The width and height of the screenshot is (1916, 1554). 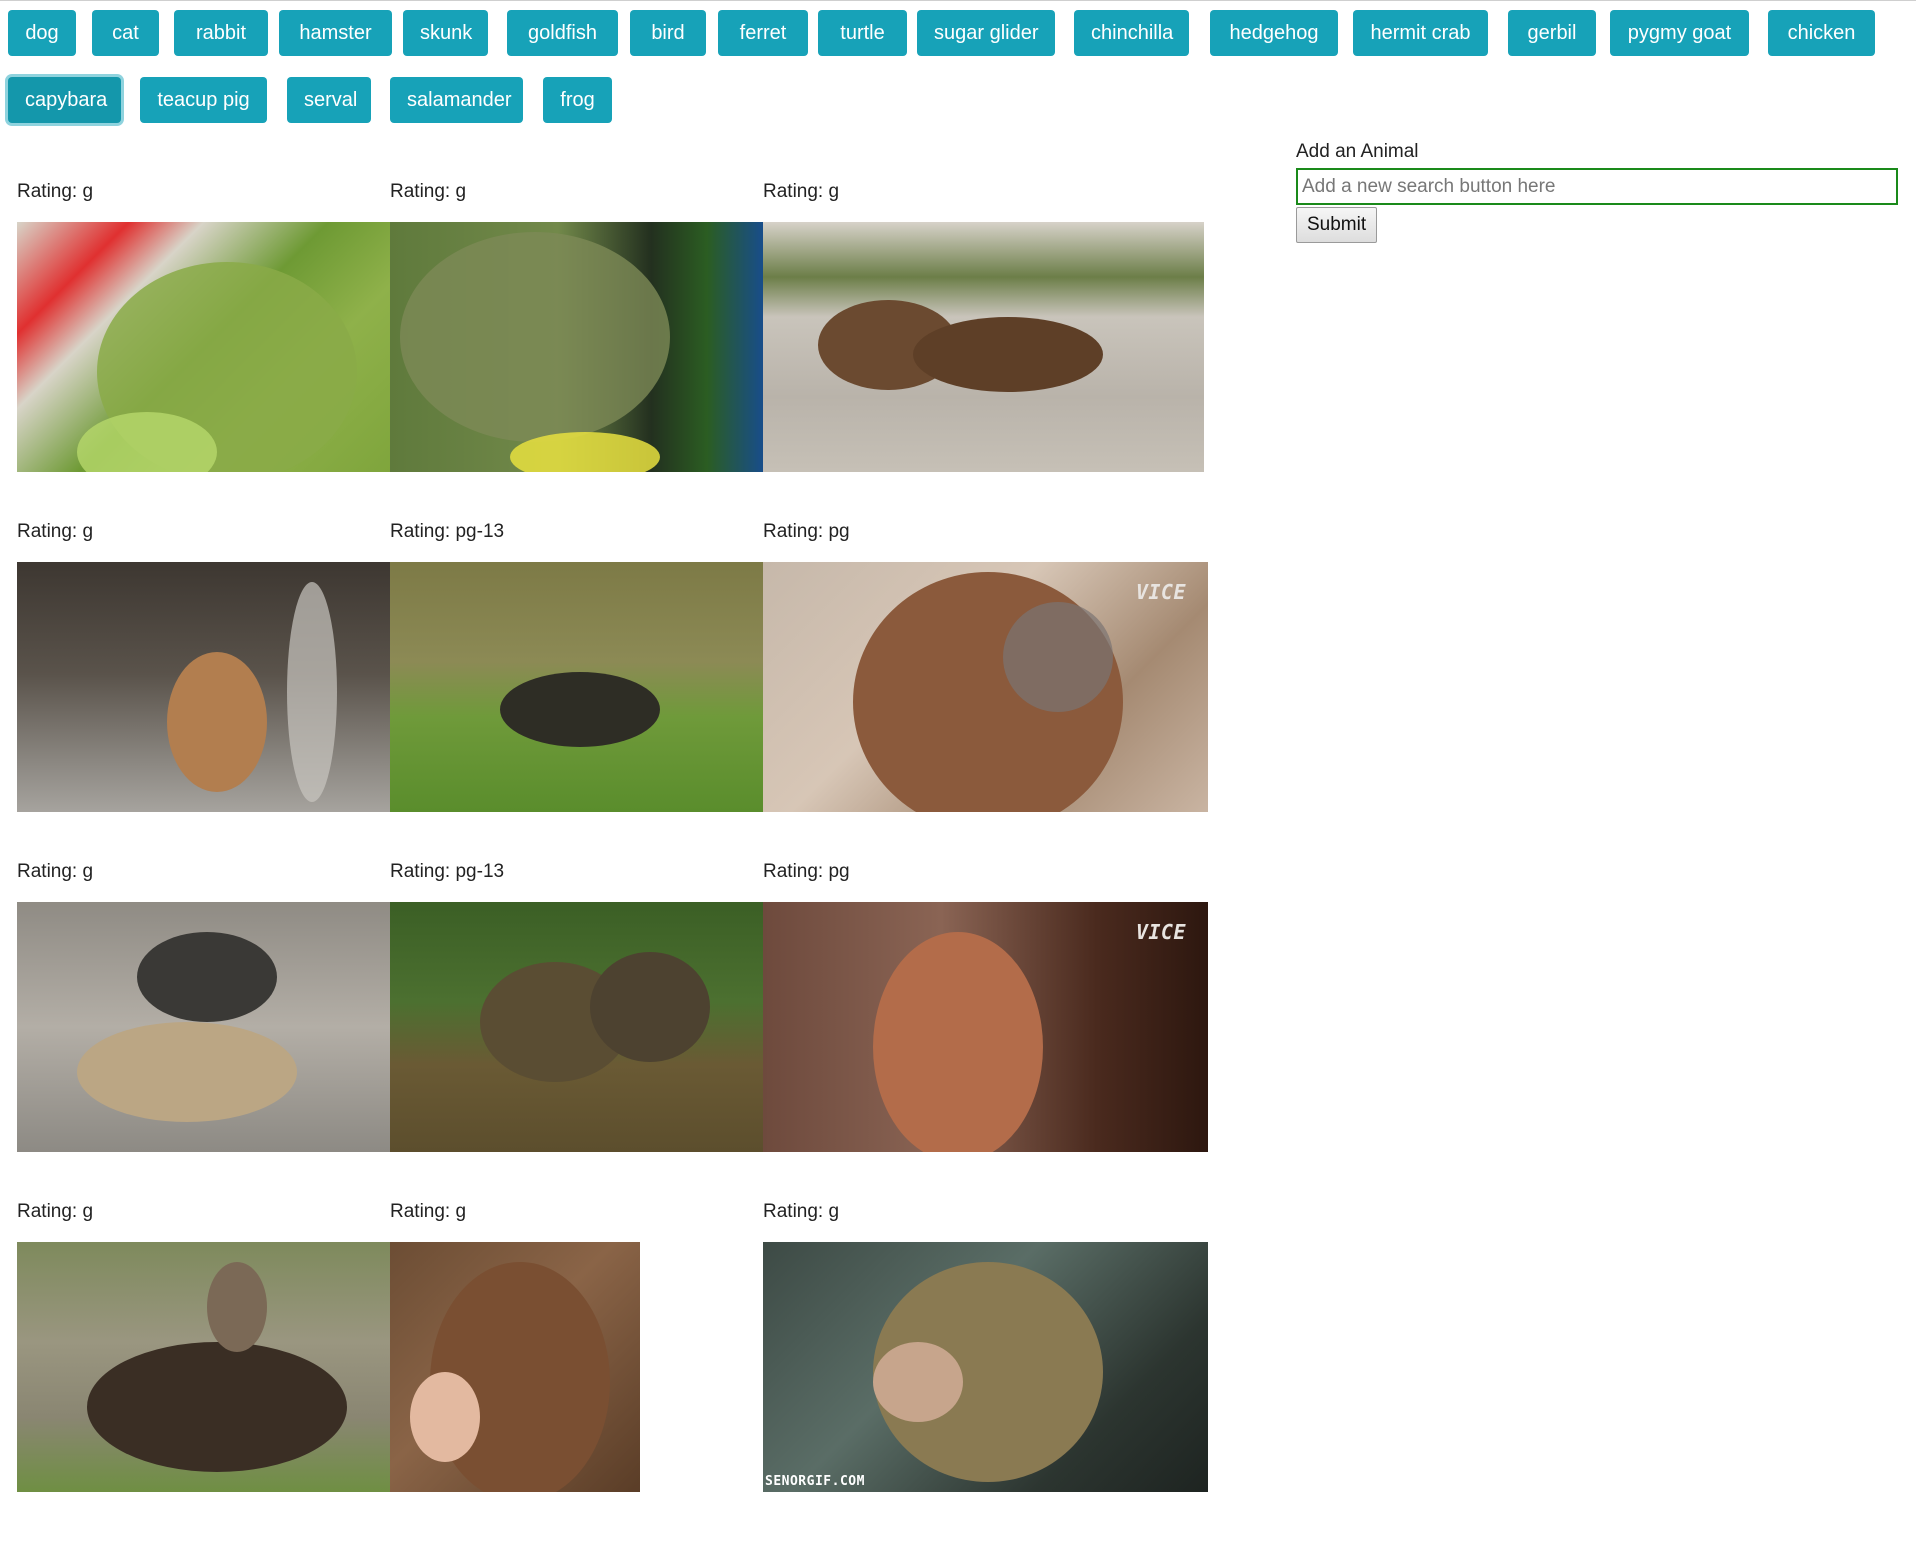 What do you see at coordinates (221, 33) in the screenshot?
I see `animal-button-rabbit: rabbit` at bounding box center [221, 33].